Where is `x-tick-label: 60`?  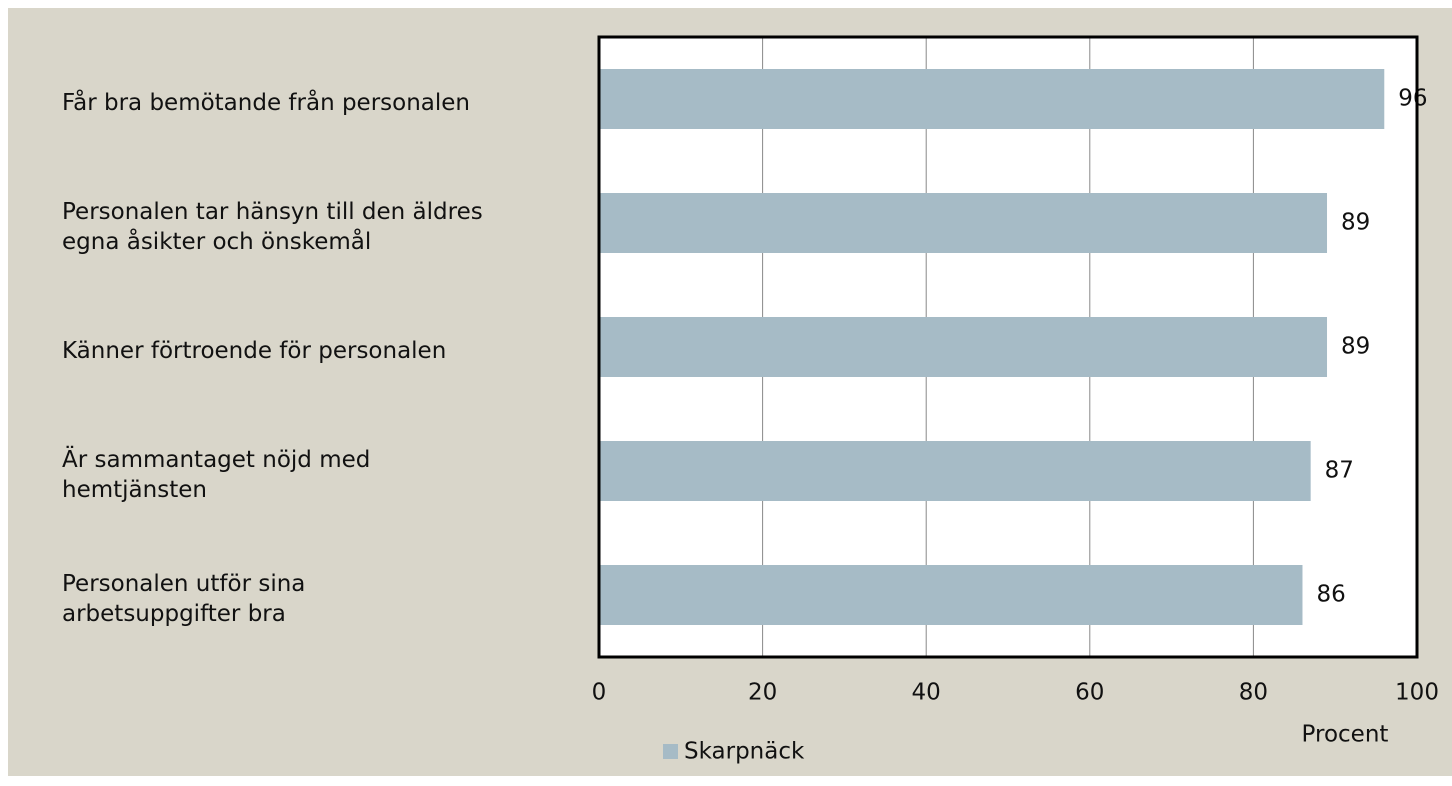
x-tick-label: 60 is located at coordinates (1089, 693).